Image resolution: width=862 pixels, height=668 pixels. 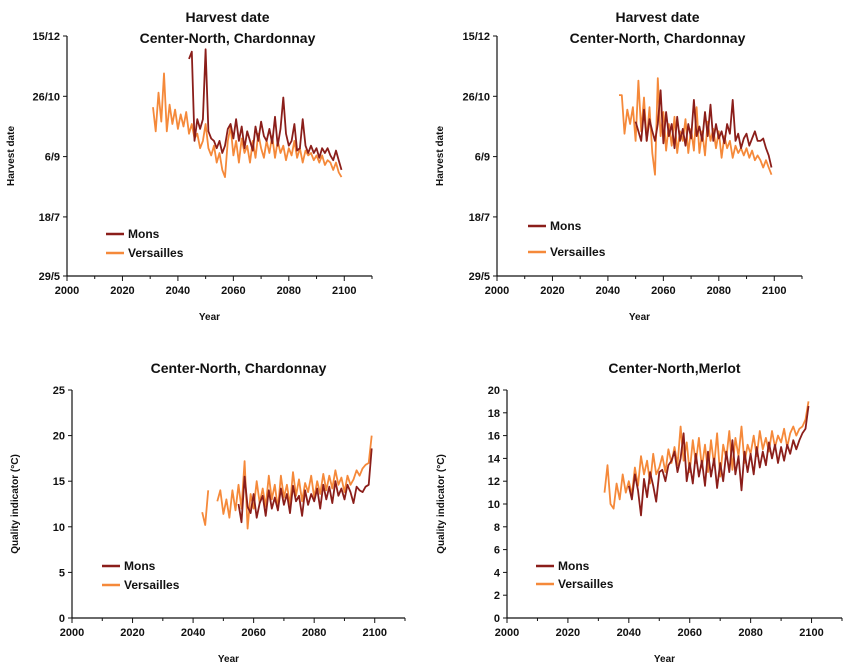 What do you see at coordinates (62, 573) in the screenshot?
I see `y-tick-label: 5` at bounding box center [62, 573].